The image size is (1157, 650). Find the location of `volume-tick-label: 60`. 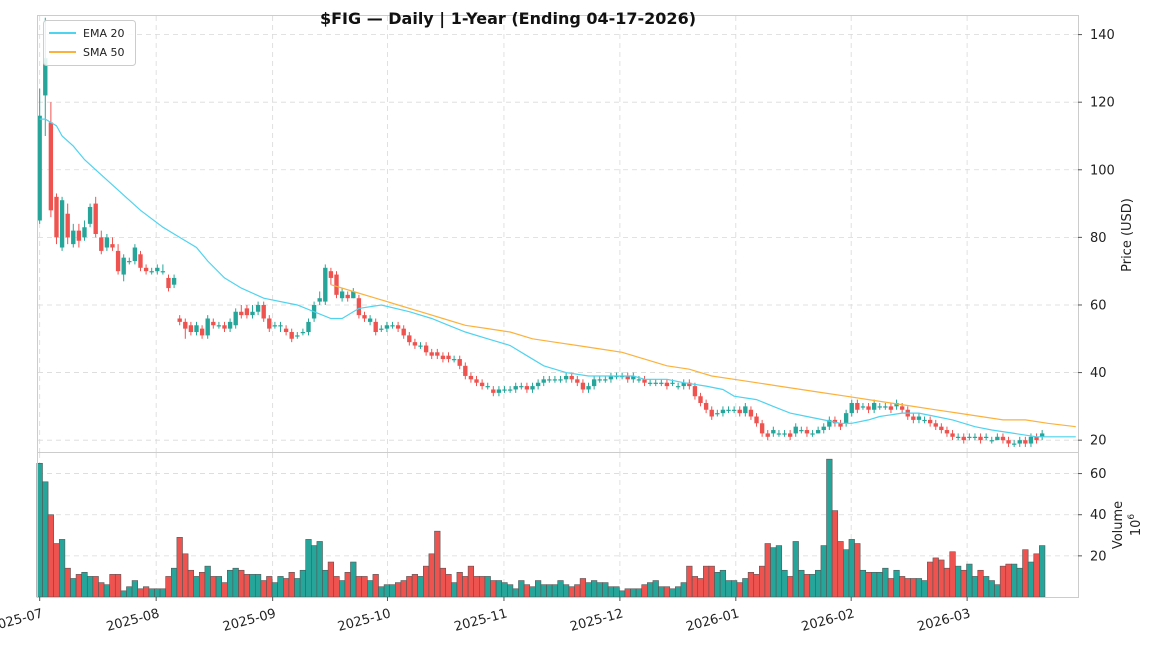

volume-tick-label: 60 is located at coordinates (1098, 474).